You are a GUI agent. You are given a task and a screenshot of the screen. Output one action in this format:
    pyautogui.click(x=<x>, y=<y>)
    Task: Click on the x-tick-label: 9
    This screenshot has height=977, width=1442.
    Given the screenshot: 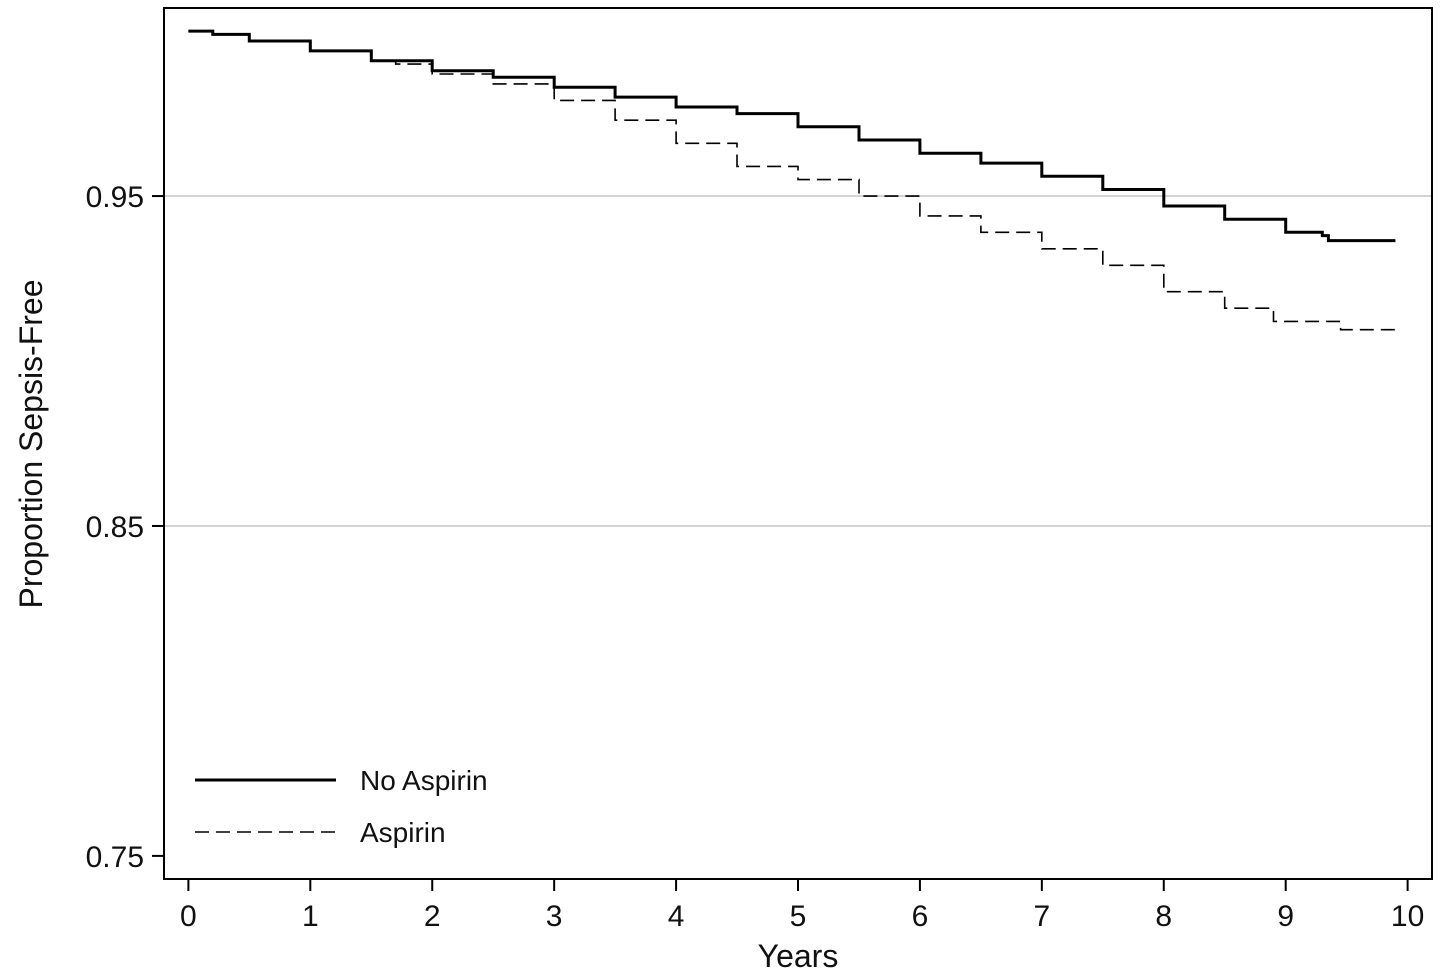 What is the action you would take?
    pyautogui.click(x=1285, y=916)
    